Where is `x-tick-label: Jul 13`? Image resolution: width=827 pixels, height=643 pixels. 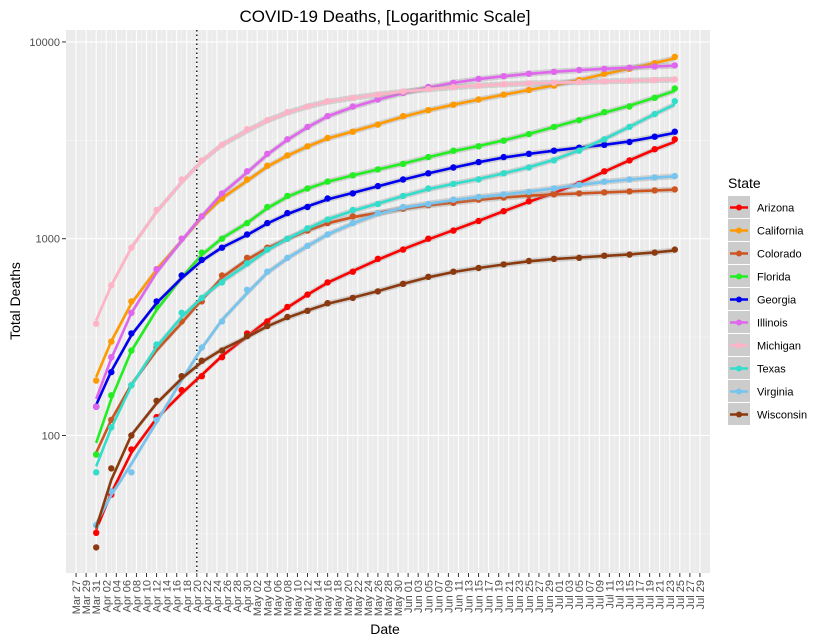
x-tick-label: Jul 13 is located at coordinates (620, 594).